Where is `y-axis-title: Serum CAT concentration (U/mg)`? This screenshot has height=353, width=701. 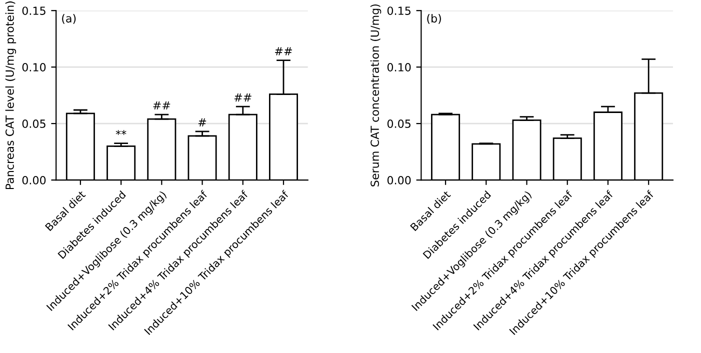
y-axis-title: Serum CAT concentration (U/mg) is located at coordinates (376, 95).